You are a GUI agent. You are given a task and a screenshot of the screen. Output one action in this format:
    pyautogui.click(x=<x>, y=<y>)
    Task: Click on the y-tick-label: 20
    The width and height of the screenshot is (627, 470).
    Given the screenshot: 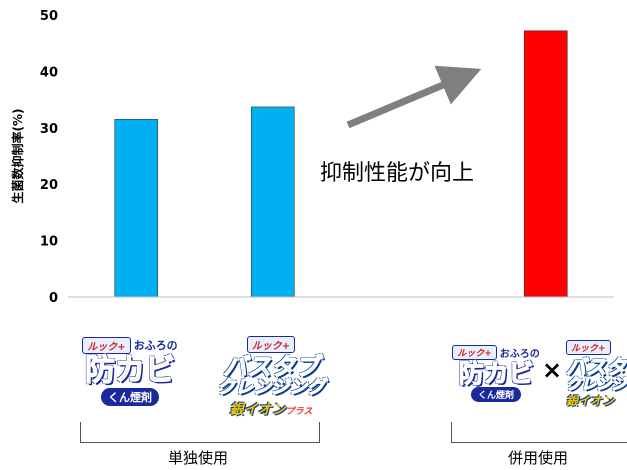 What is the action you would take?
    pyautogui.click(x=49, y=185)
    